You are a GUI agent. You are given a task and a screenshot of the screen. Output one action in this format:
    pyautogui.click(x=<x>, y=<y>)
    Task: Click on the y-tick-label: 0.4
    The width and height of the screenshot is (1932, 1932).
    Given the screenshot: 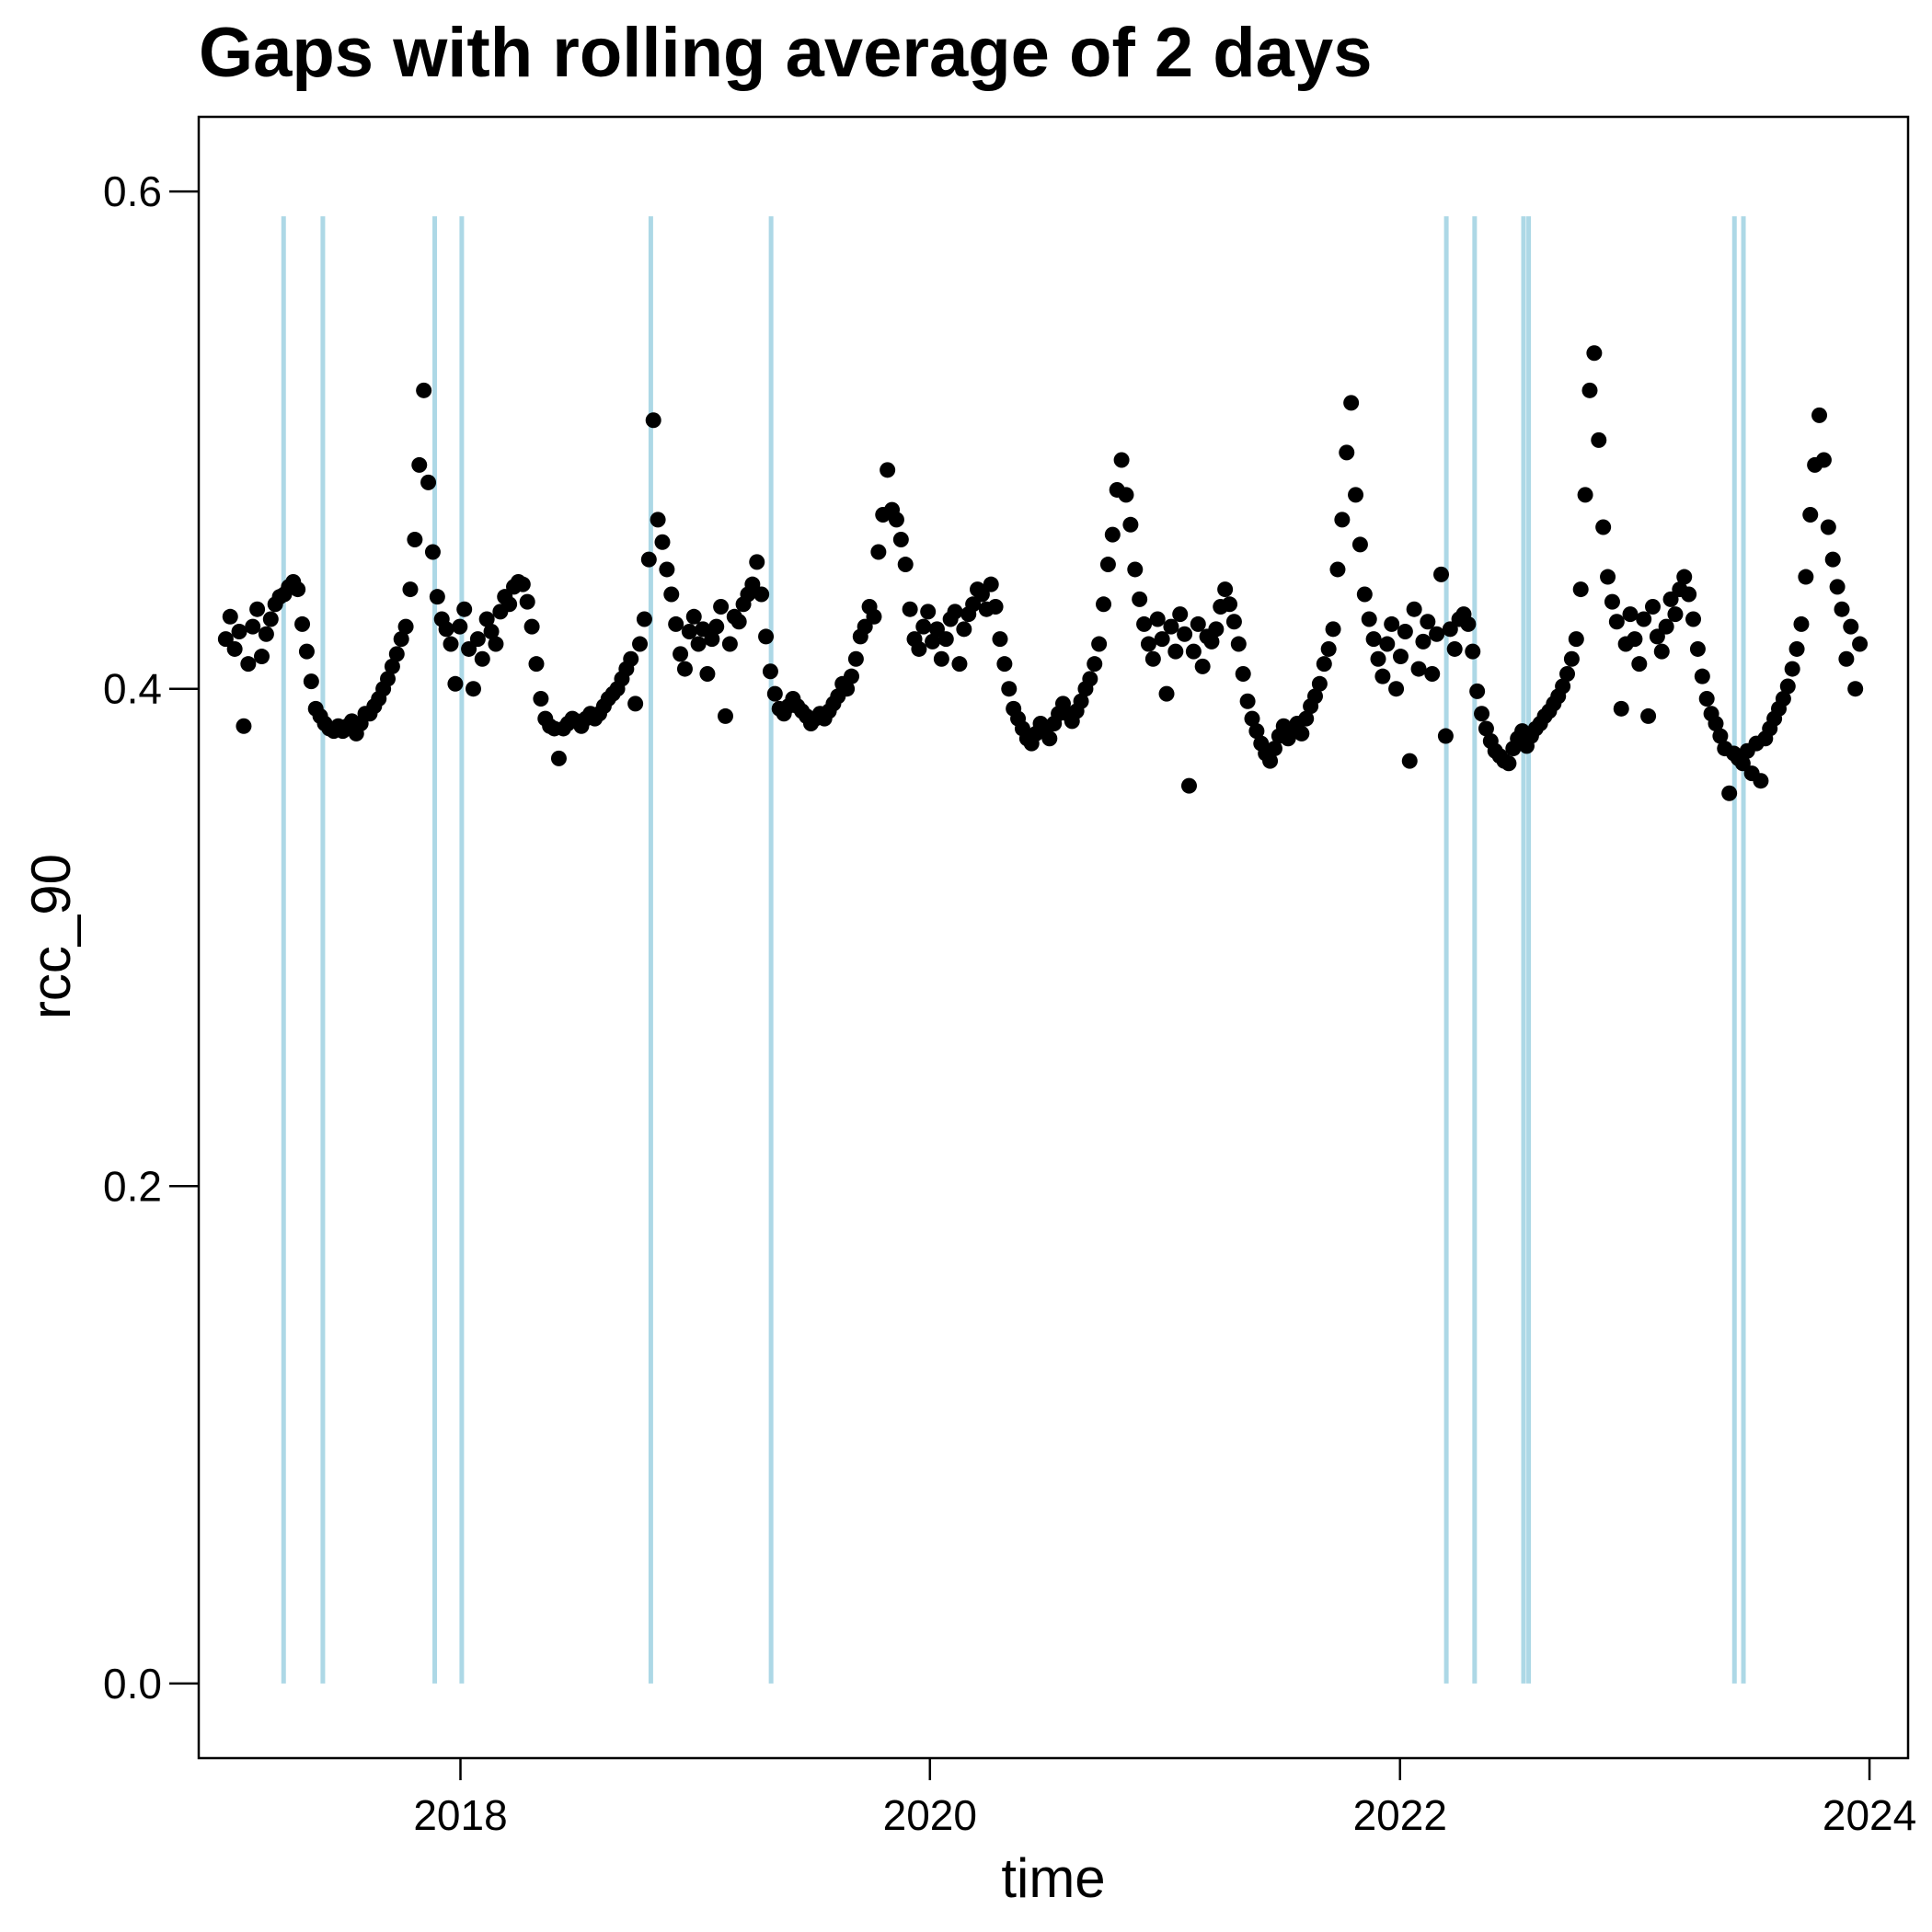 What is the action you would take?
    pyautogui.click(x=132, y=689)
    